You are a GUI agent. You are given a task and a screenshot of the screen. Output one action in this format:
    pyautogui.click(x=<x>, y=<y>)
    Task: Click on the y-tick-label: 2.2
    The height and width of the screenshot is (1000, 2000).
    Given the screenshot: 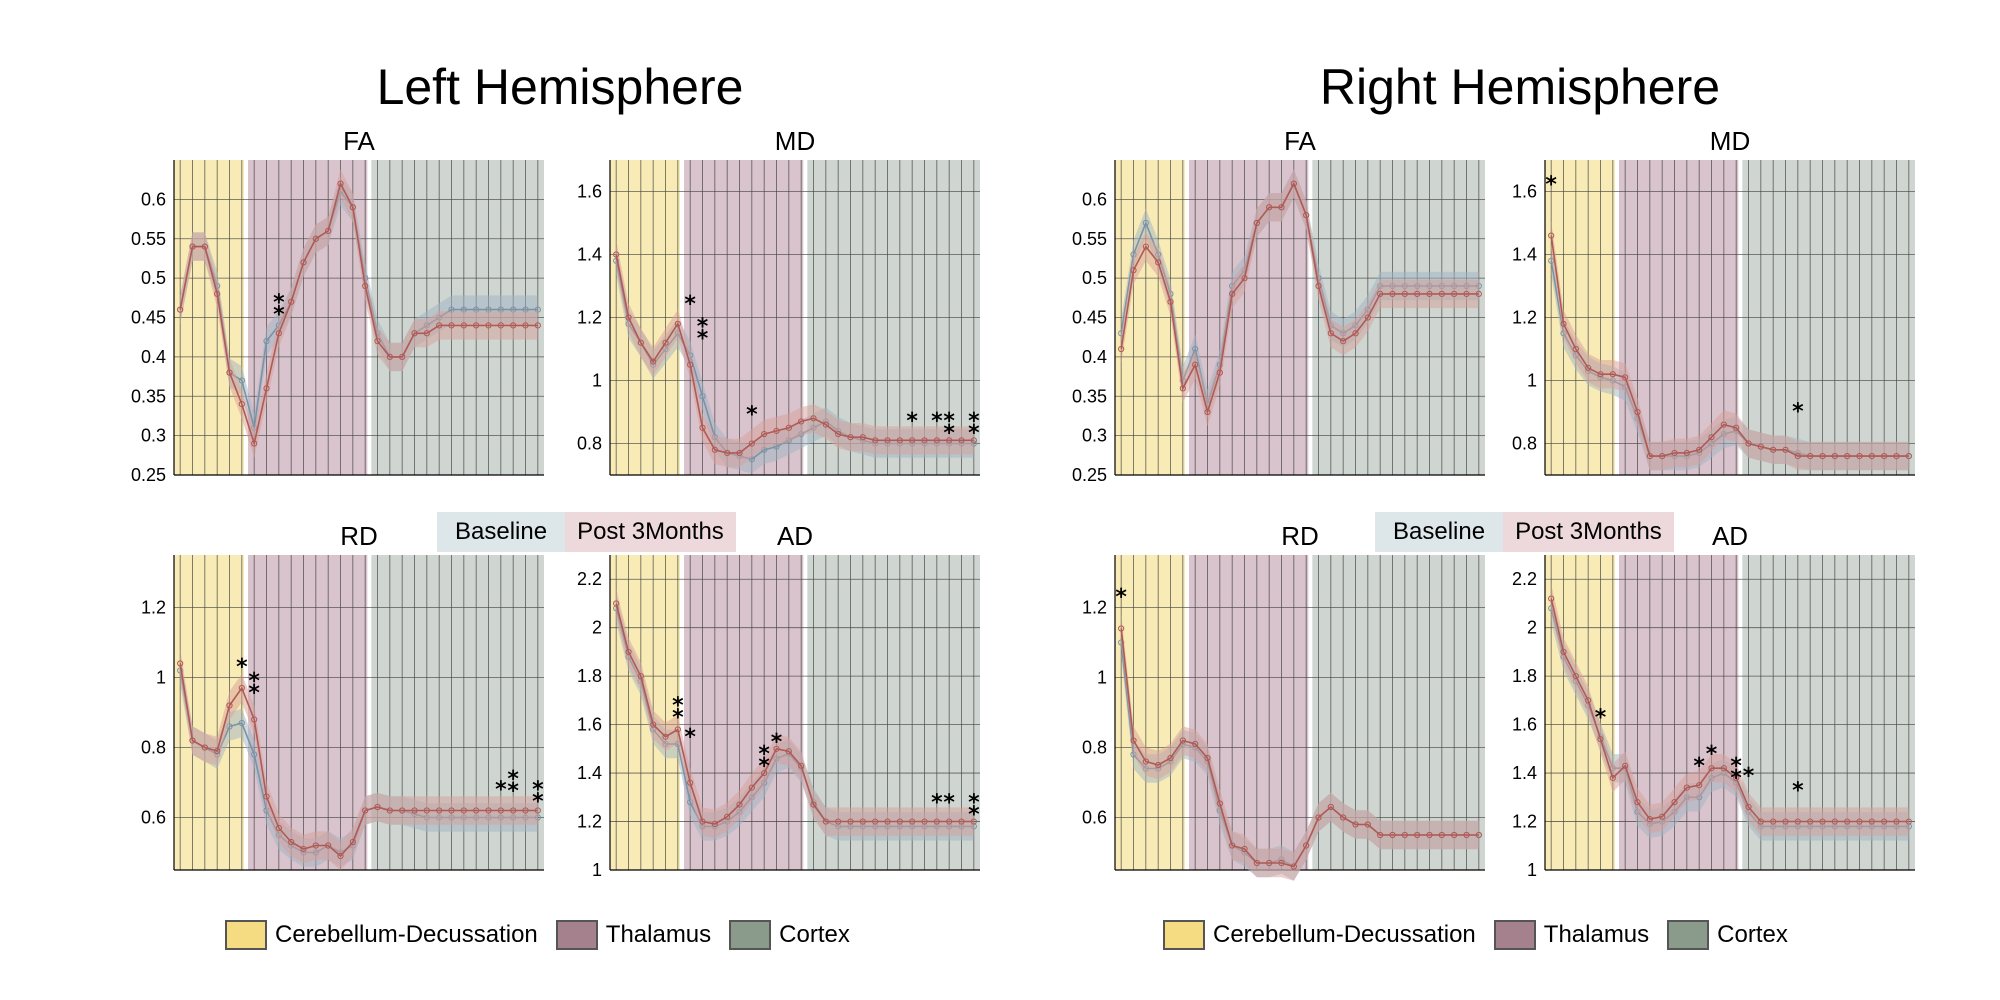 What is the action you would take?
    pyautogui.click(x=589, y=579)
    